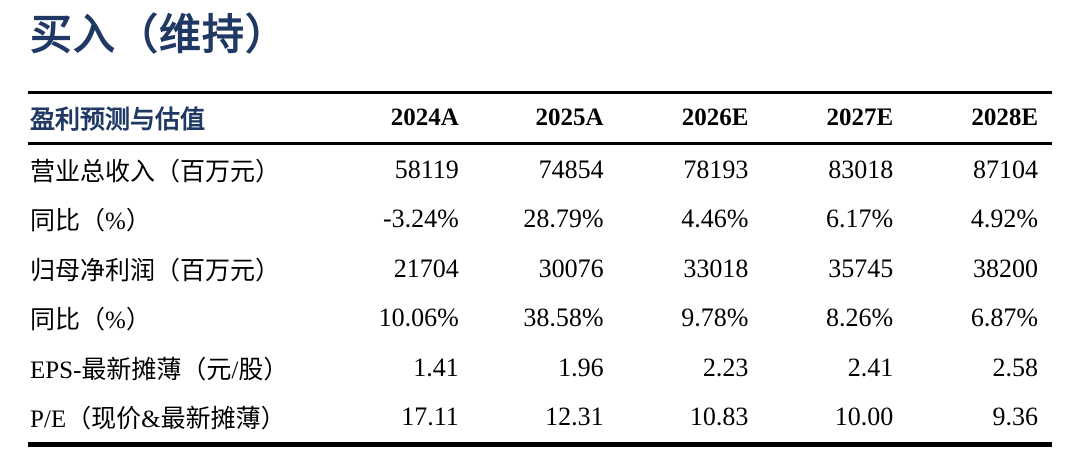  I want to click on cell-value: 38200, so click(1005, 268).